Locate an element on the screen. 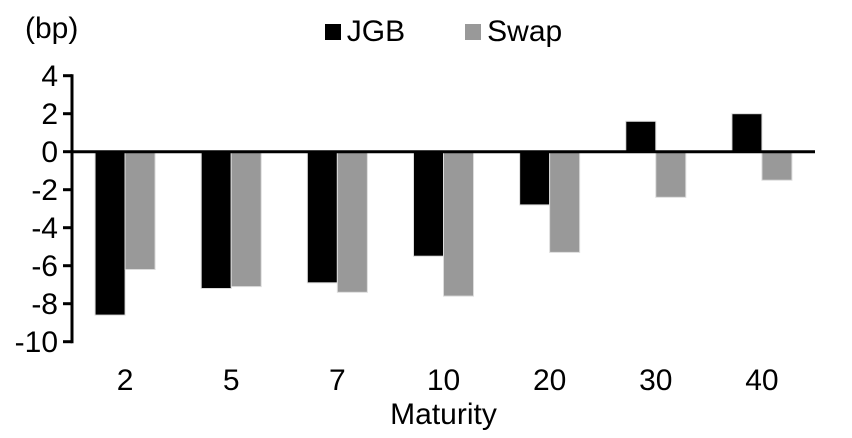 The height and width of the screenshot is (438, 852). x-tick-label-40: 40 is located at coordinates (761, 380).